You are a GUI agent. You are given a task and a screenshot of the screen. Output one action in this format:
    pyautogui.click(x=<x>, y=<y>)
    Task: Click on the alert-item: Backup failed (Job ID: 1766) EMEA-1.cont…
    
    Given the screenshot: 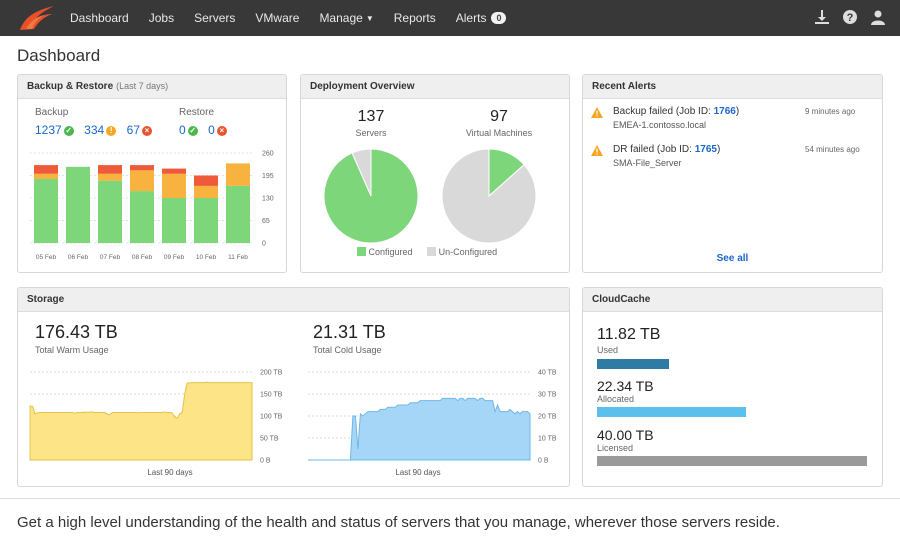 What is the action you would take?
    pyautogui.click(x=733, y=120)
    